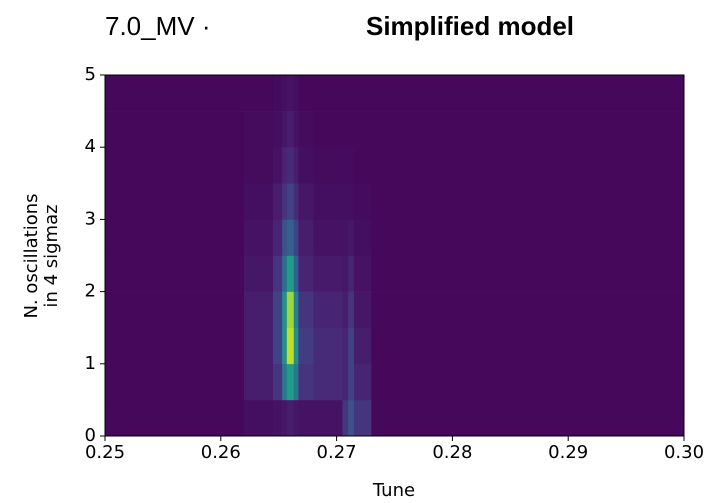 The height and width of the screenshot is (503, 712). I want to click on x-tick-label: 0.30, so click(684, 452).